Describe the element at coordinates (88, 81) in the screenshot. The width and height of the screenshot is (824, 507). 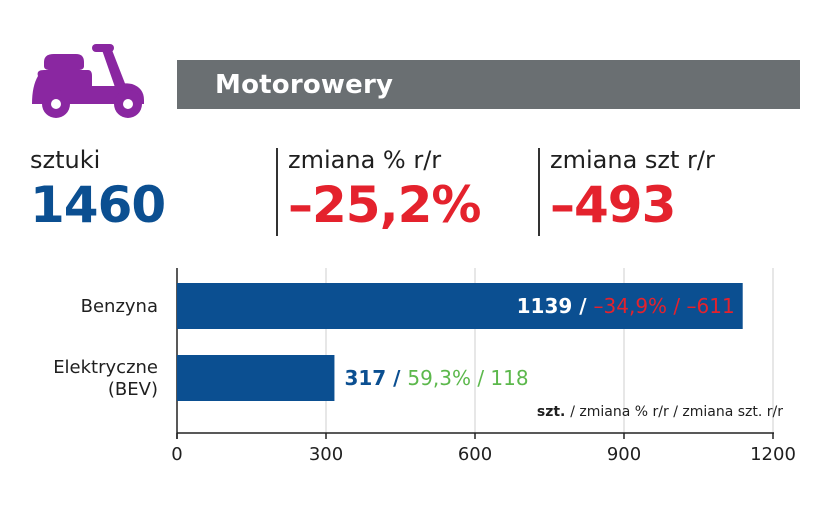
I see `scooter-icon` at that location.